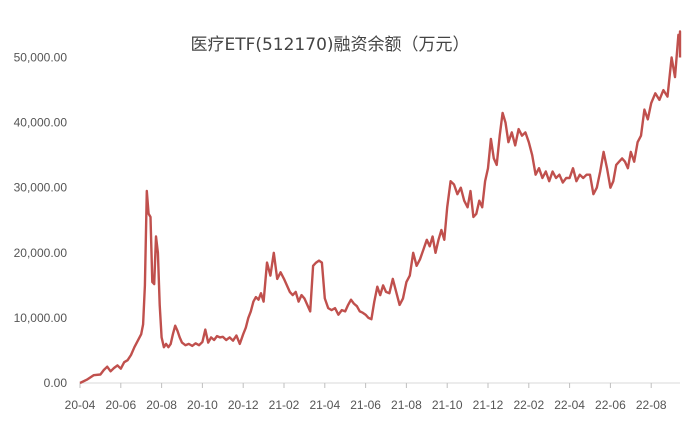  I want to click on y-tick-label: 40,000.00, so click(41, 123).